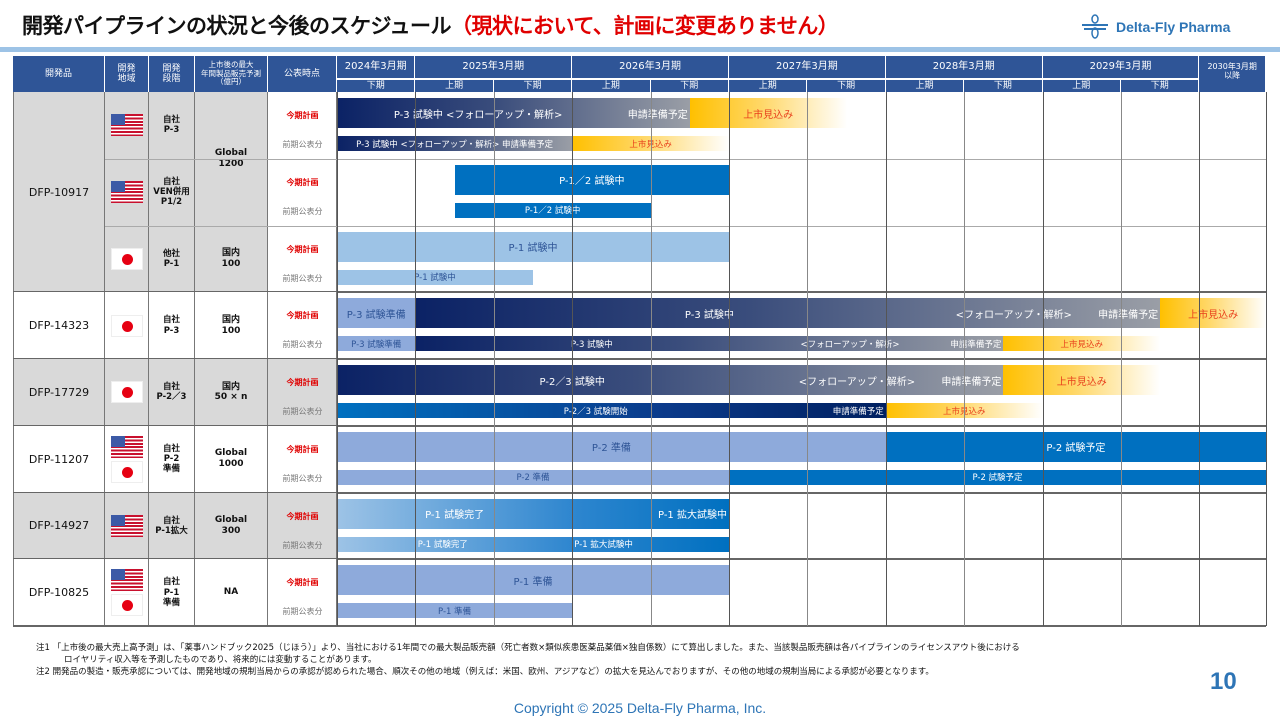  What do you see at coordinates (231, 74) in the screenshot?
I see `col-header-forecast: 上市後の最大 年間製品販売予測 （億円）` at bounding box center [231, 74].